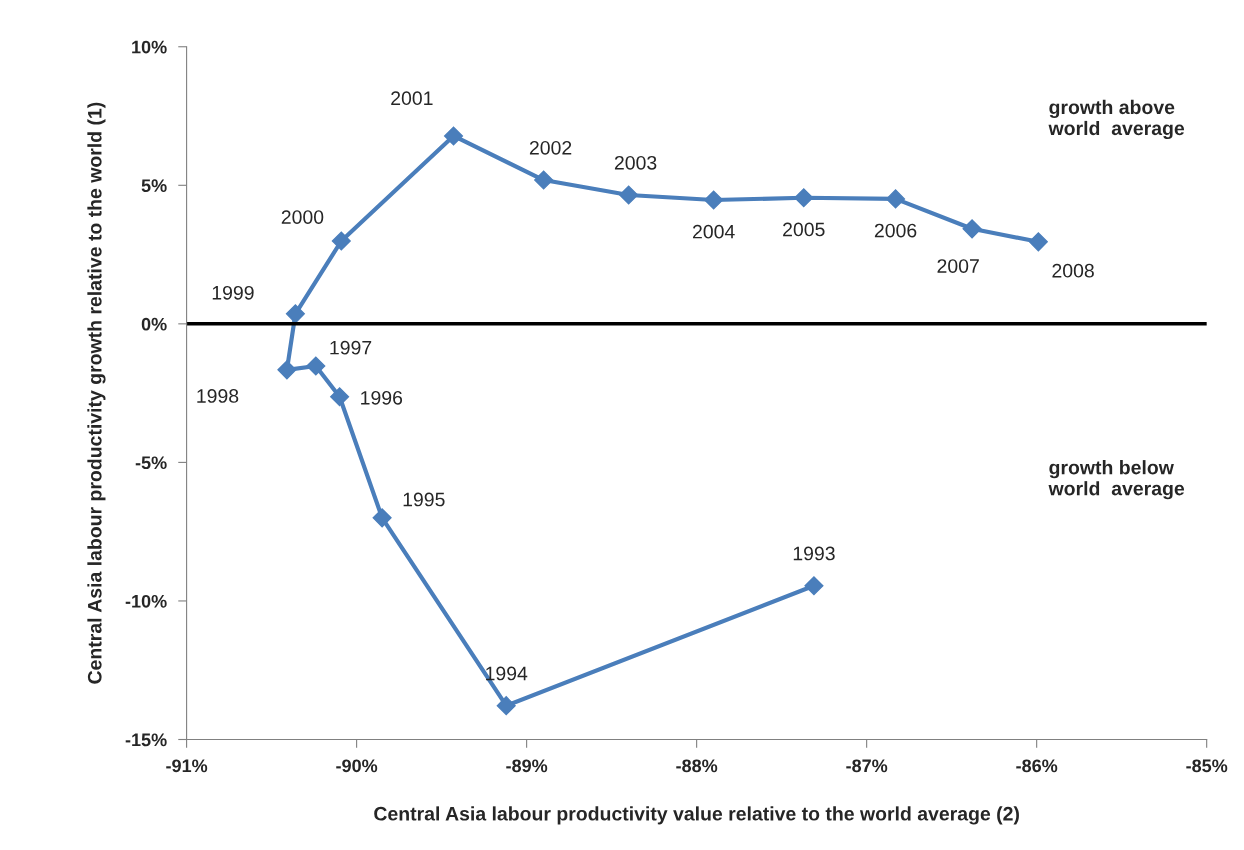 The height and width of the screenshot is (850, 1244). What do you see at coordinates (1073, 270) in the screenshot?
I see `annotation: 2008` at bounding box center [1073, 270].